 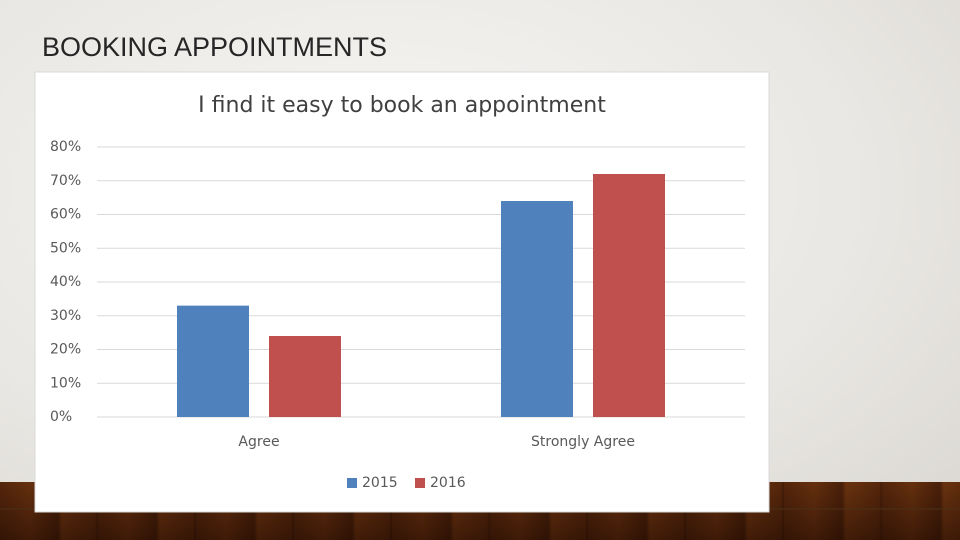 What do you see at coordinates (258, 442) in the screenshot?
I see `x-tick-label: Agree` at bounding box center [258, 442].